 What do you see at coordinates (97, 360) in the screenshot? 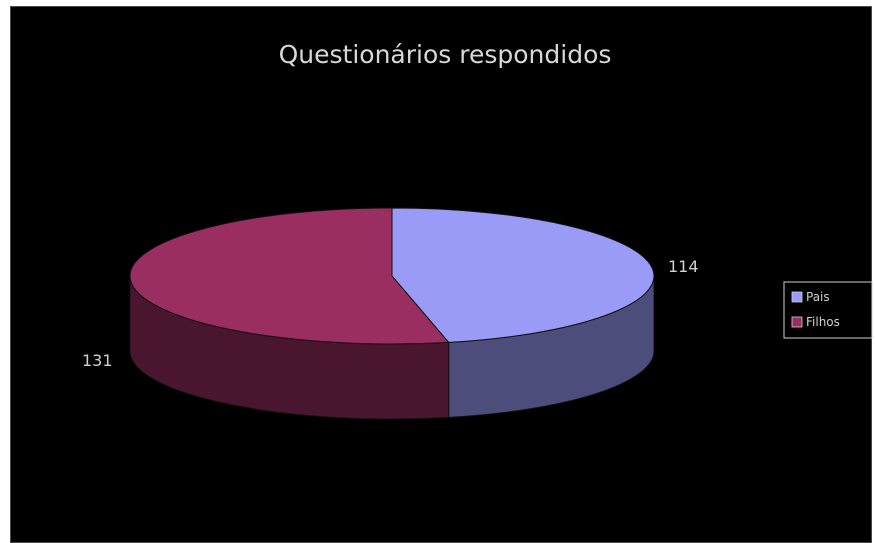
I see `data-label-filhos: 131` at bounding box center [97, 360].